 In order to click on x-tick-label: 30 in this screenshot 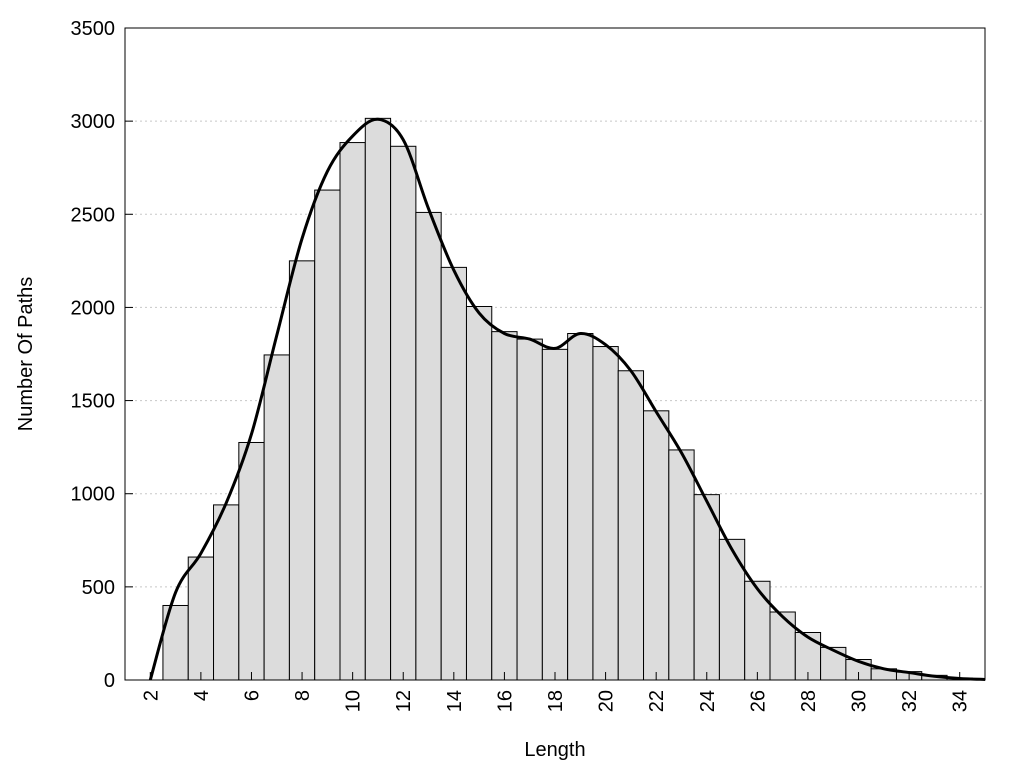, I will do `click(860, 701)`.